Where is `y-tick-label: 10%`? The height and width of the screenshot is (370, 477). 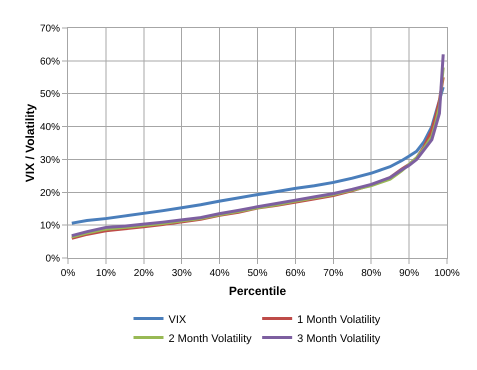
y-tick-label: 10% is located at coordinates (50, 226).